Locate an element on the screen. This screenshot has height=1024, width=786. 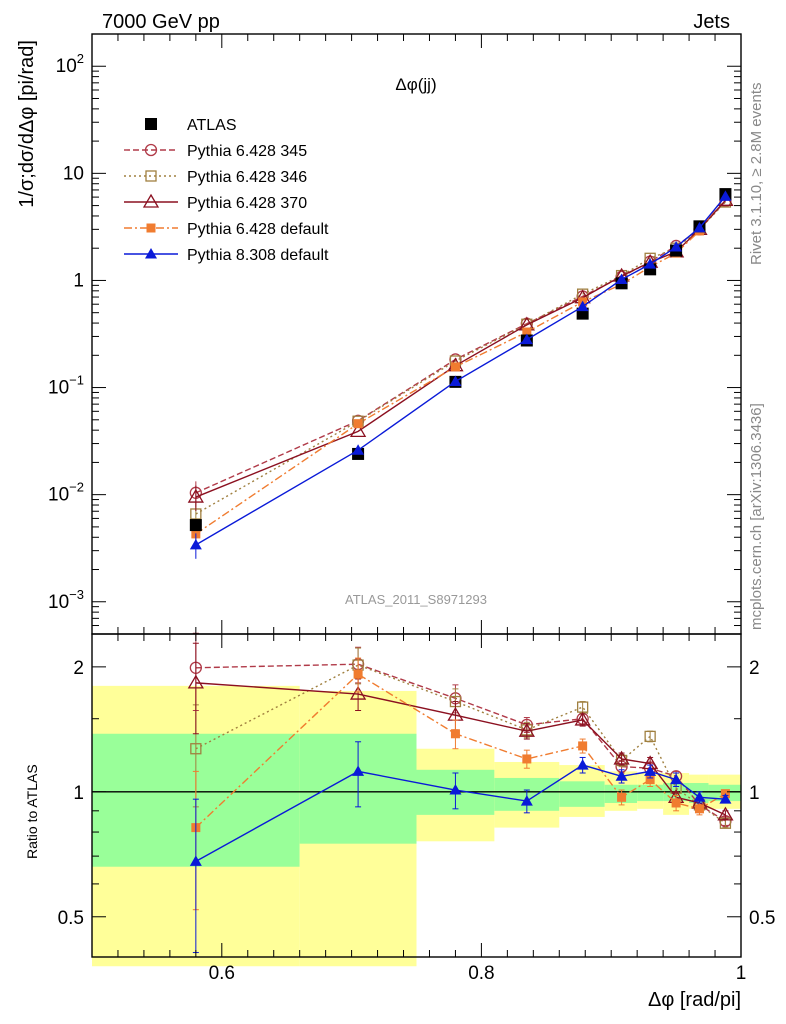
ratio-series-p8 is located at coordinates (460, 847).